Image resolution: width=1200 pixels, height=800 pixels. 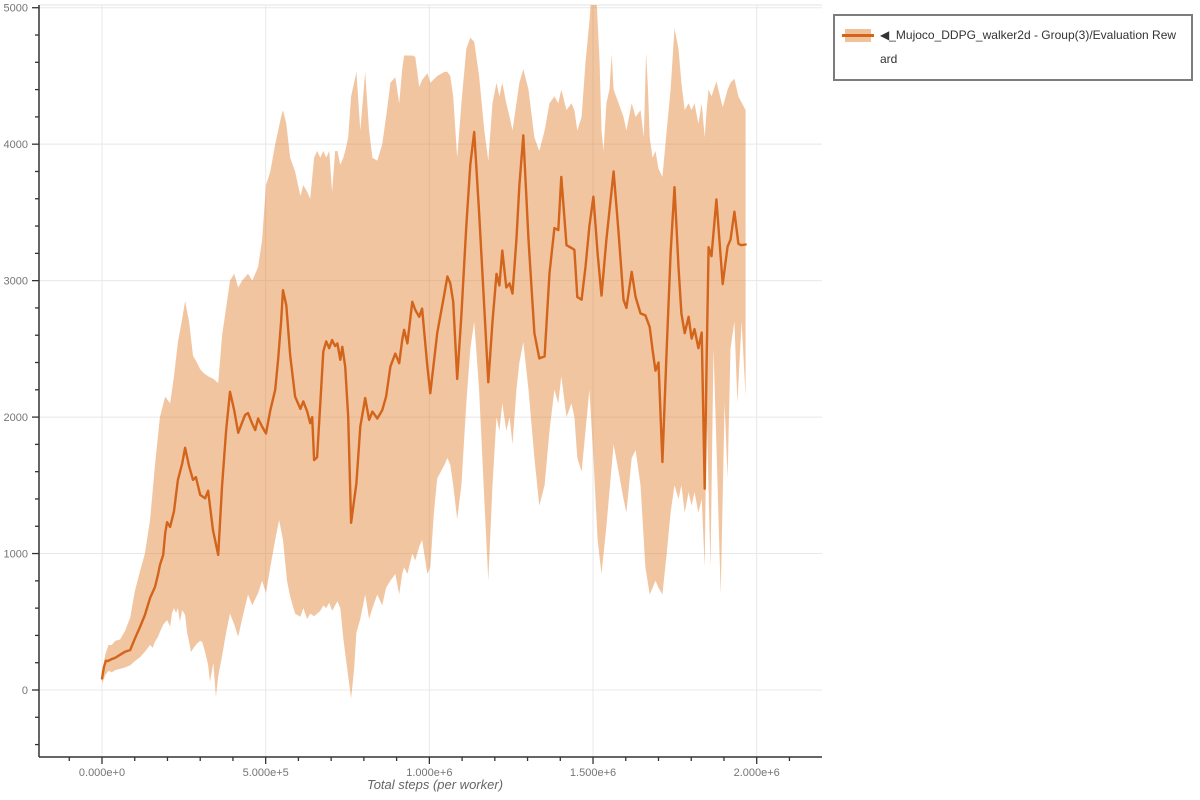 What do you see at coordinates (757, 773) in the screenshot?
I see `x-tick-label: 2.000e+6` at bounding box center [757, 773].